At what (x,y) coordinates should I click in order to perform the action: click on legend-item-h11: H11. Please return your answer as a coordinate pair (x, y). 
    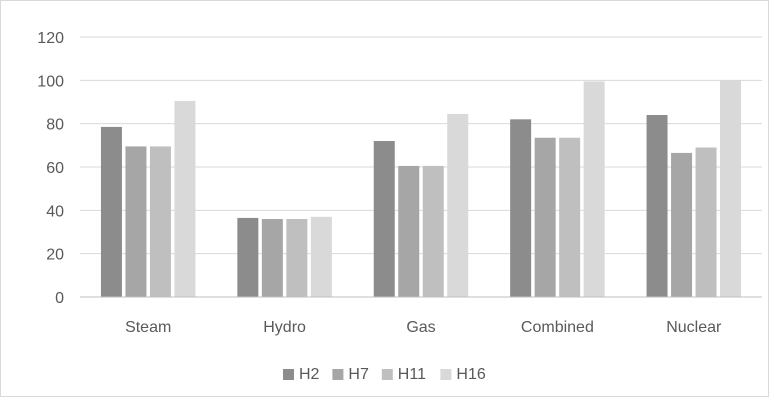
    Looking at the image, I should click on (403, 374).